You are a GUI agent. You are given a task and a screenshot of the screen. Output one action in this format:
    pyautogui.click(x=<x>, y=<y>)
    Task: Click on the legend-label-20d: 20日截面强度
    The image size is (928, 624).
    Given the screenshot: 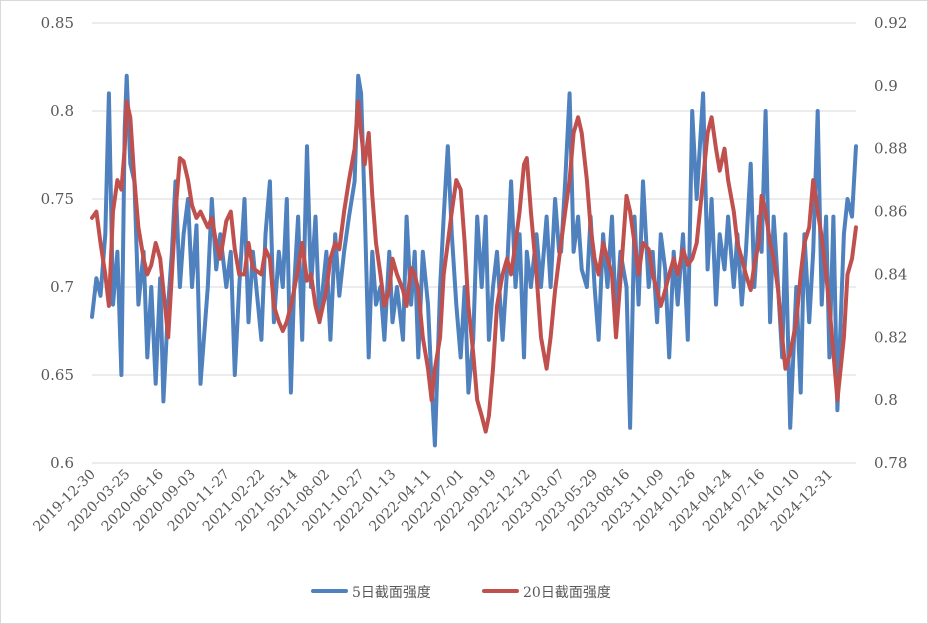 What is the action you would take?
    pyautogui.click(x=567, y=593)
    